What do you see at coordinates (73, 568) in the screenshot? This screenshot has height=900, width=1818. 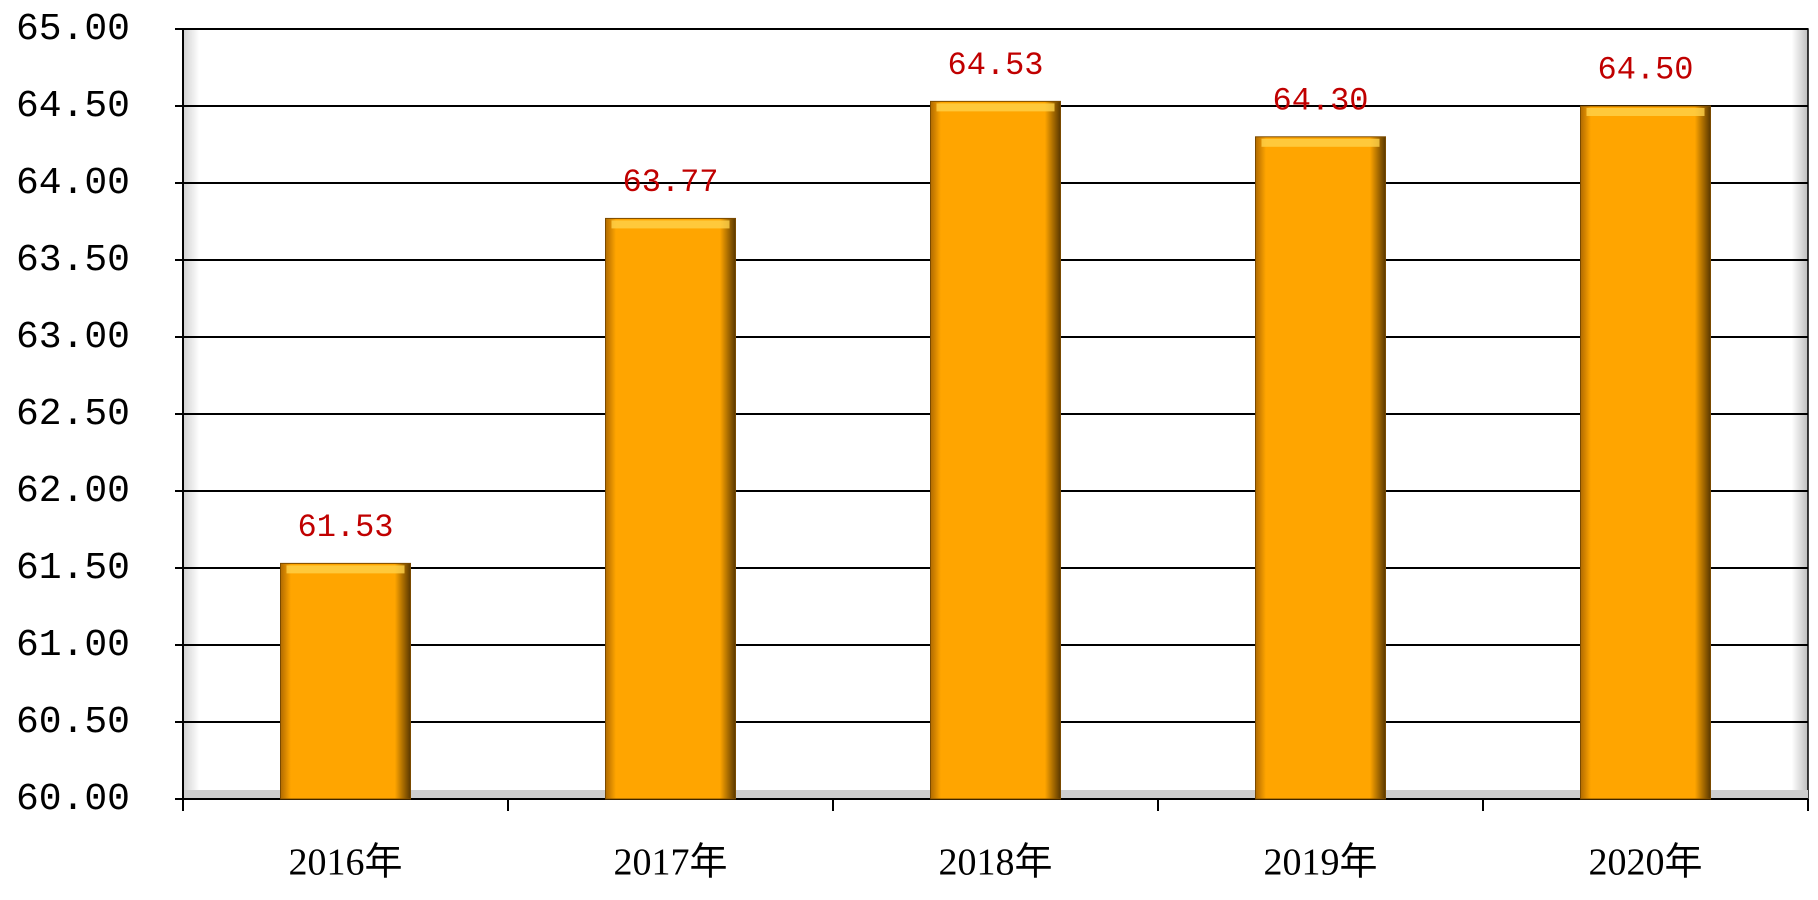 I see `y-tick-label: 61.50` at bounding box center [73, 568].